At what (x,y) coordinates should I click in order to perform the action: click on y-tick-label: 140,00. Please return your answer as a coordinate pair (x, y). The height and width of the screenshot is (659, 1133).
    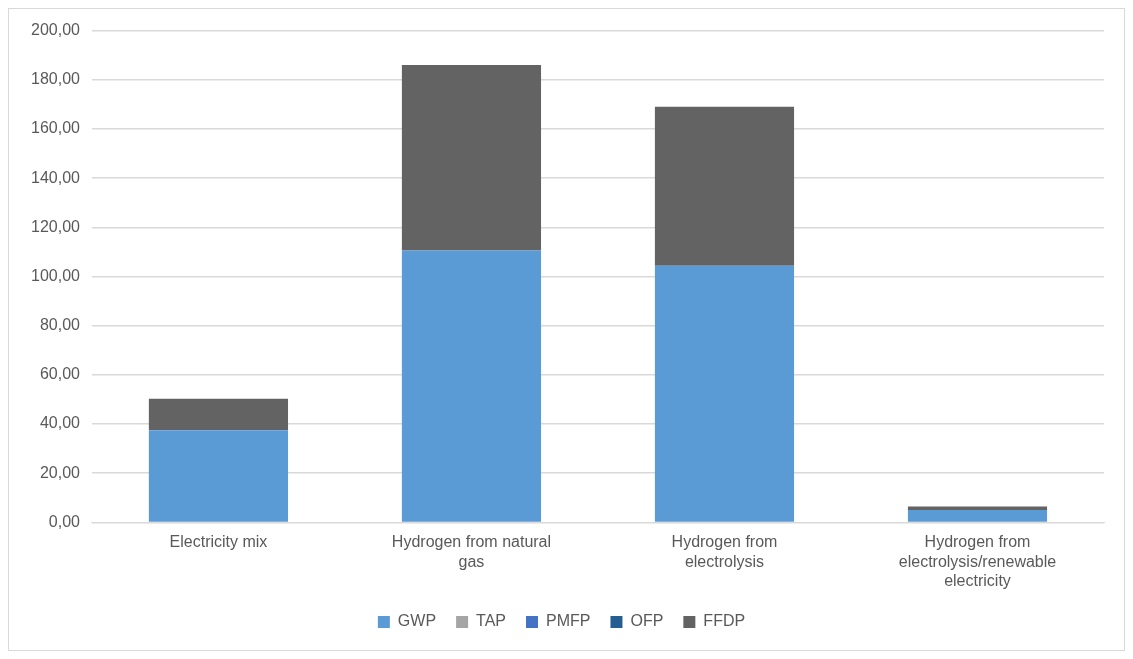
    Looking at the image, I should click on (56, 177).